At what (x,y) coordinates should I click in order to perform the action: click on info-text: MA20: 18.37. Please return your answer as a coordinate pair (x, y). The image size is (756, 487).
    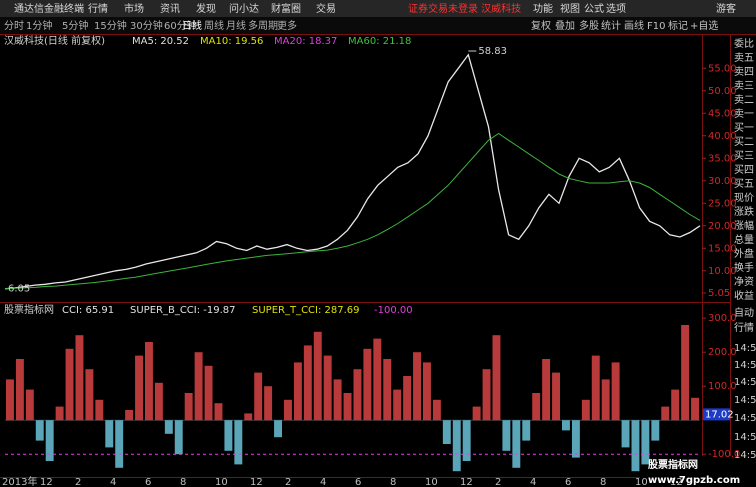
    Looking at the image, I should click on (305, 41).